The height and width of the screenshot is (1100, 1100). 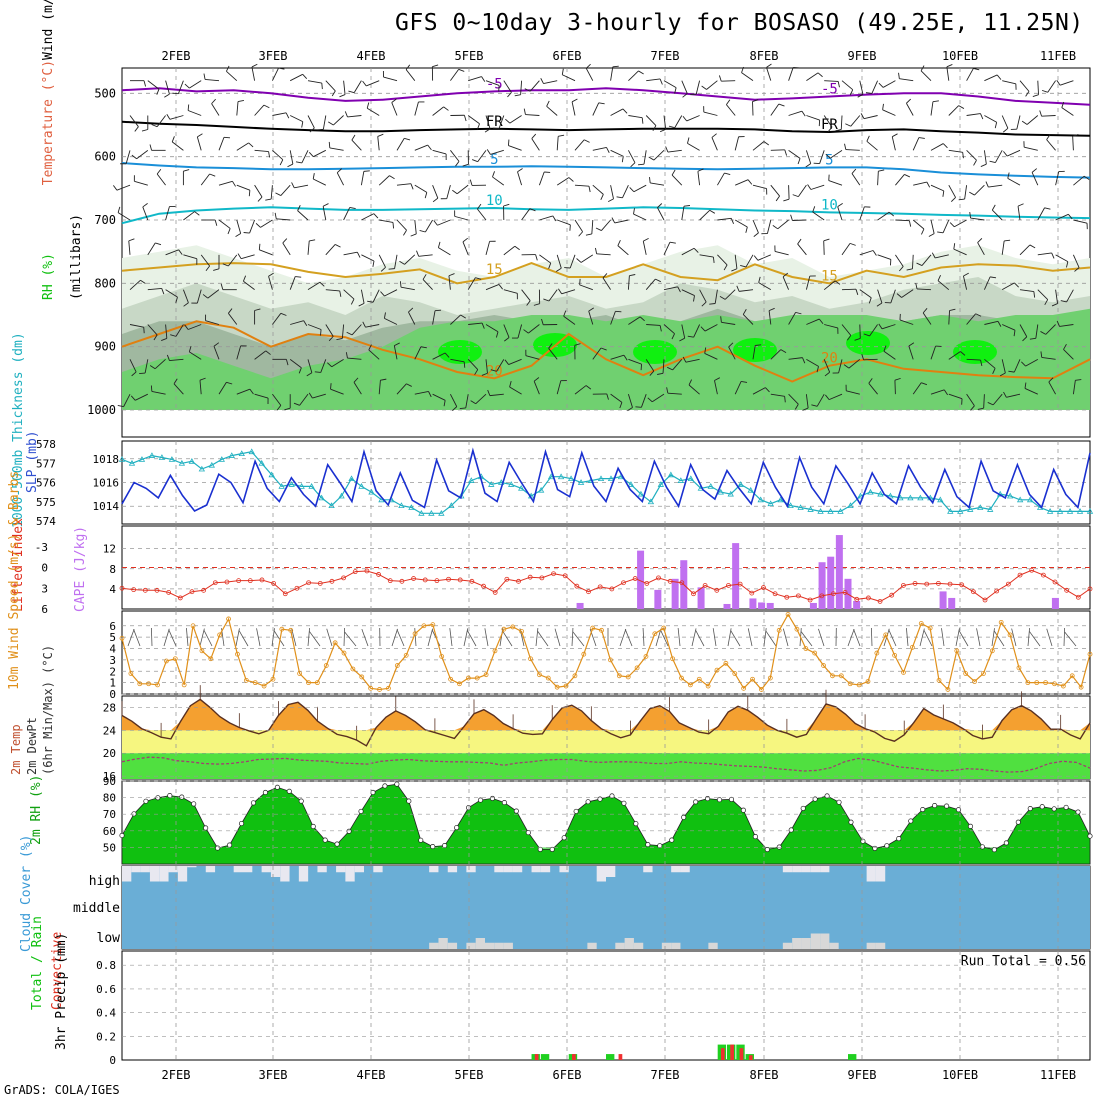 I want to click on panel-frame-wind10m, so click(x=606, y=652).